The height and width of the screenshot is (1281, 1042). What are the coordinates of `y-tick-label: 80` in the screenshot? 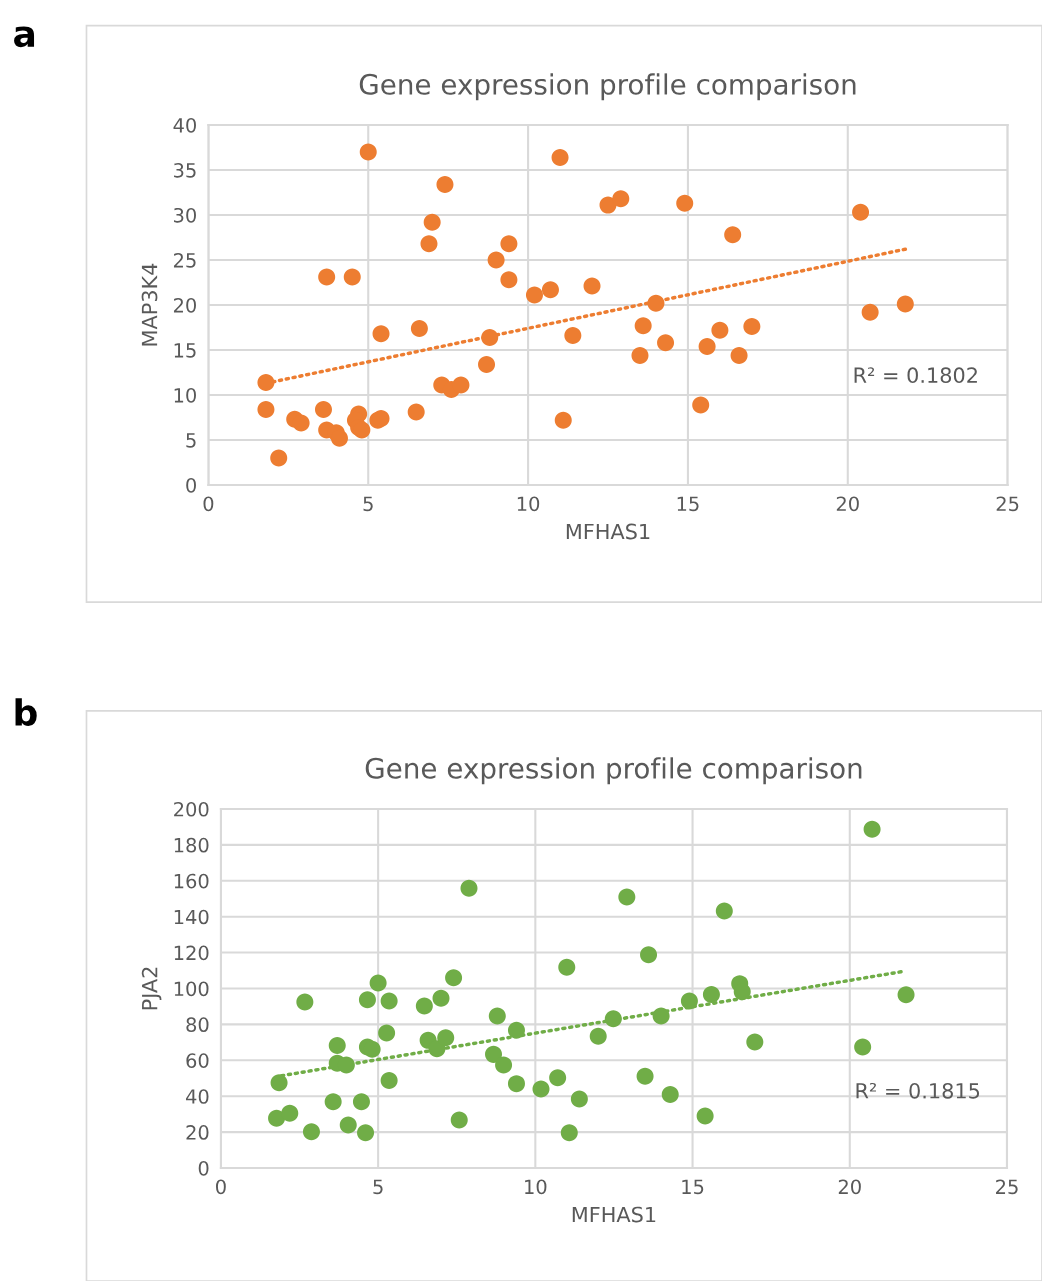 It's located at (197, 1025).